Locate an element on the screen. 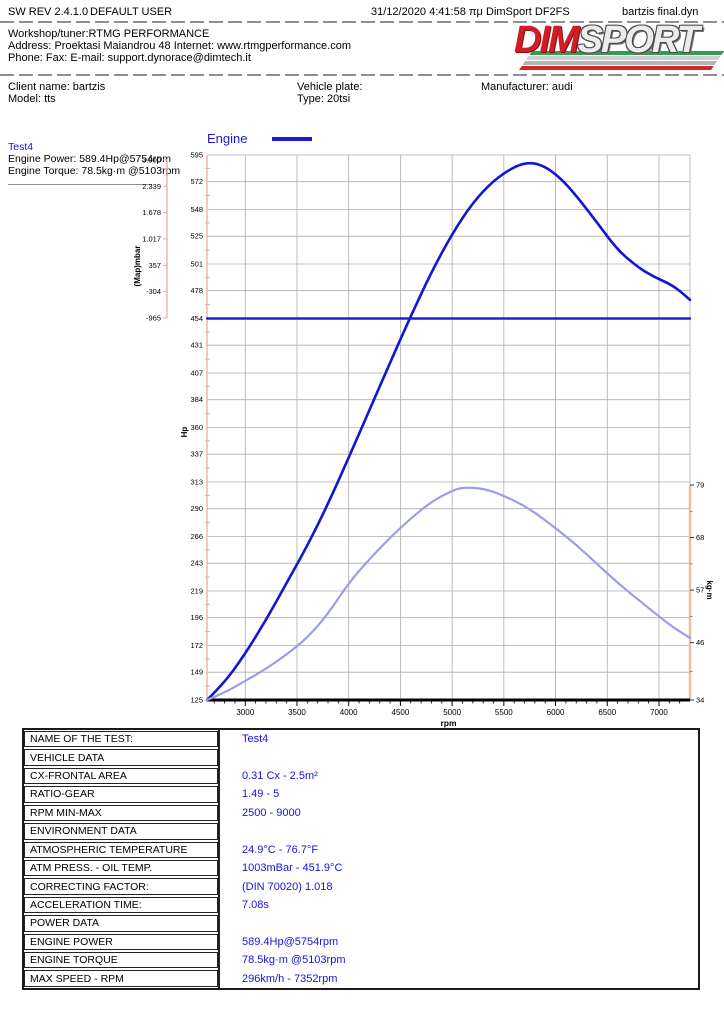 This screenshot has height=1024, width=724. workshop-line: Workshop/tuner:RTMG PERFORMANCE is located at coordinates (109, 34).